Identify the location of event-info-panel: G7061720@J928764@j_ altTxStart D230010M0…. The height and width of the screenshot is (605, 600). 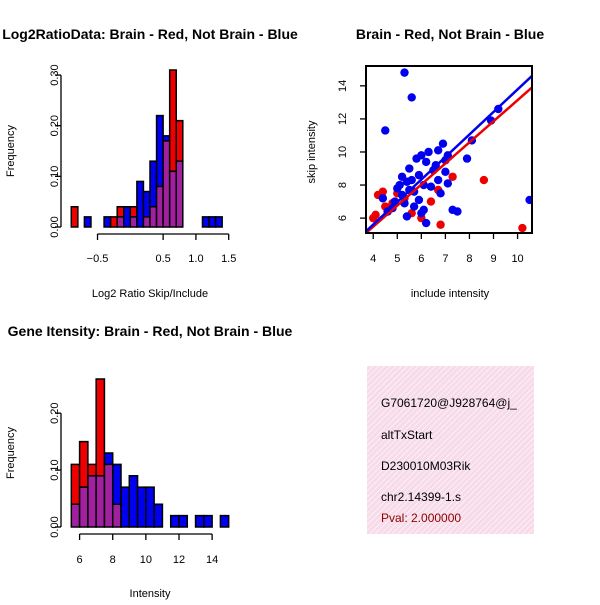
(450, 450).